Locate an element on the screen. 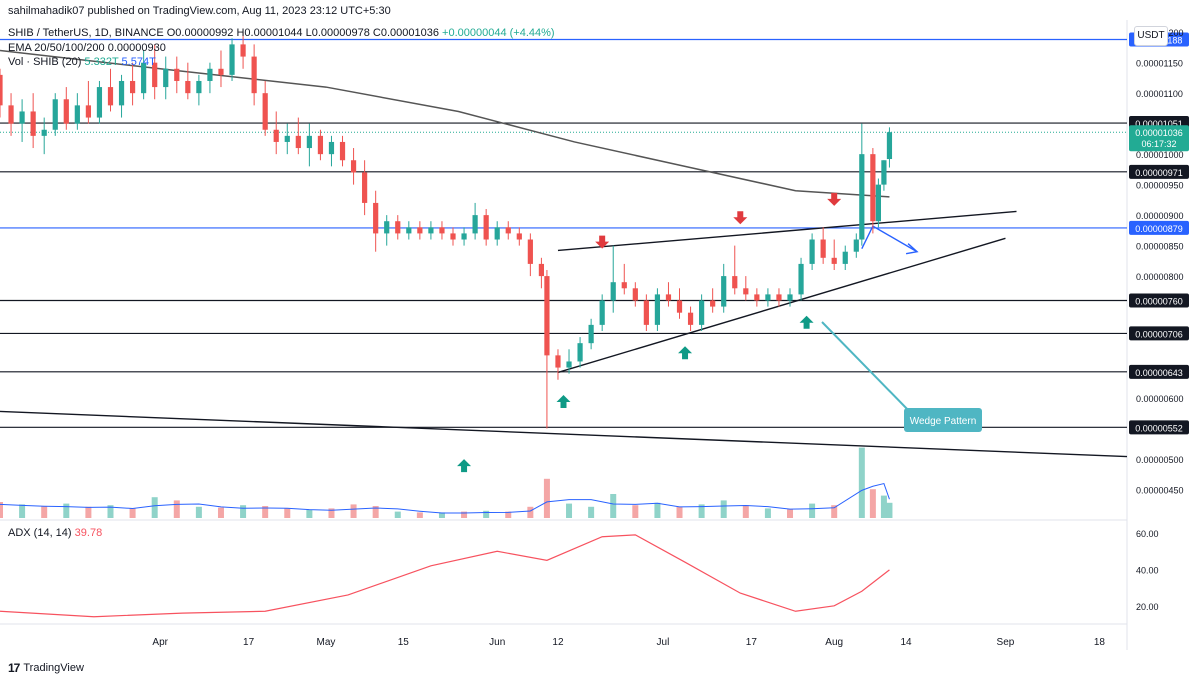 The height and width of the screenshot is (686, 1200). level-label-2: 0.00000971 is located at coordinates (1159, 173).